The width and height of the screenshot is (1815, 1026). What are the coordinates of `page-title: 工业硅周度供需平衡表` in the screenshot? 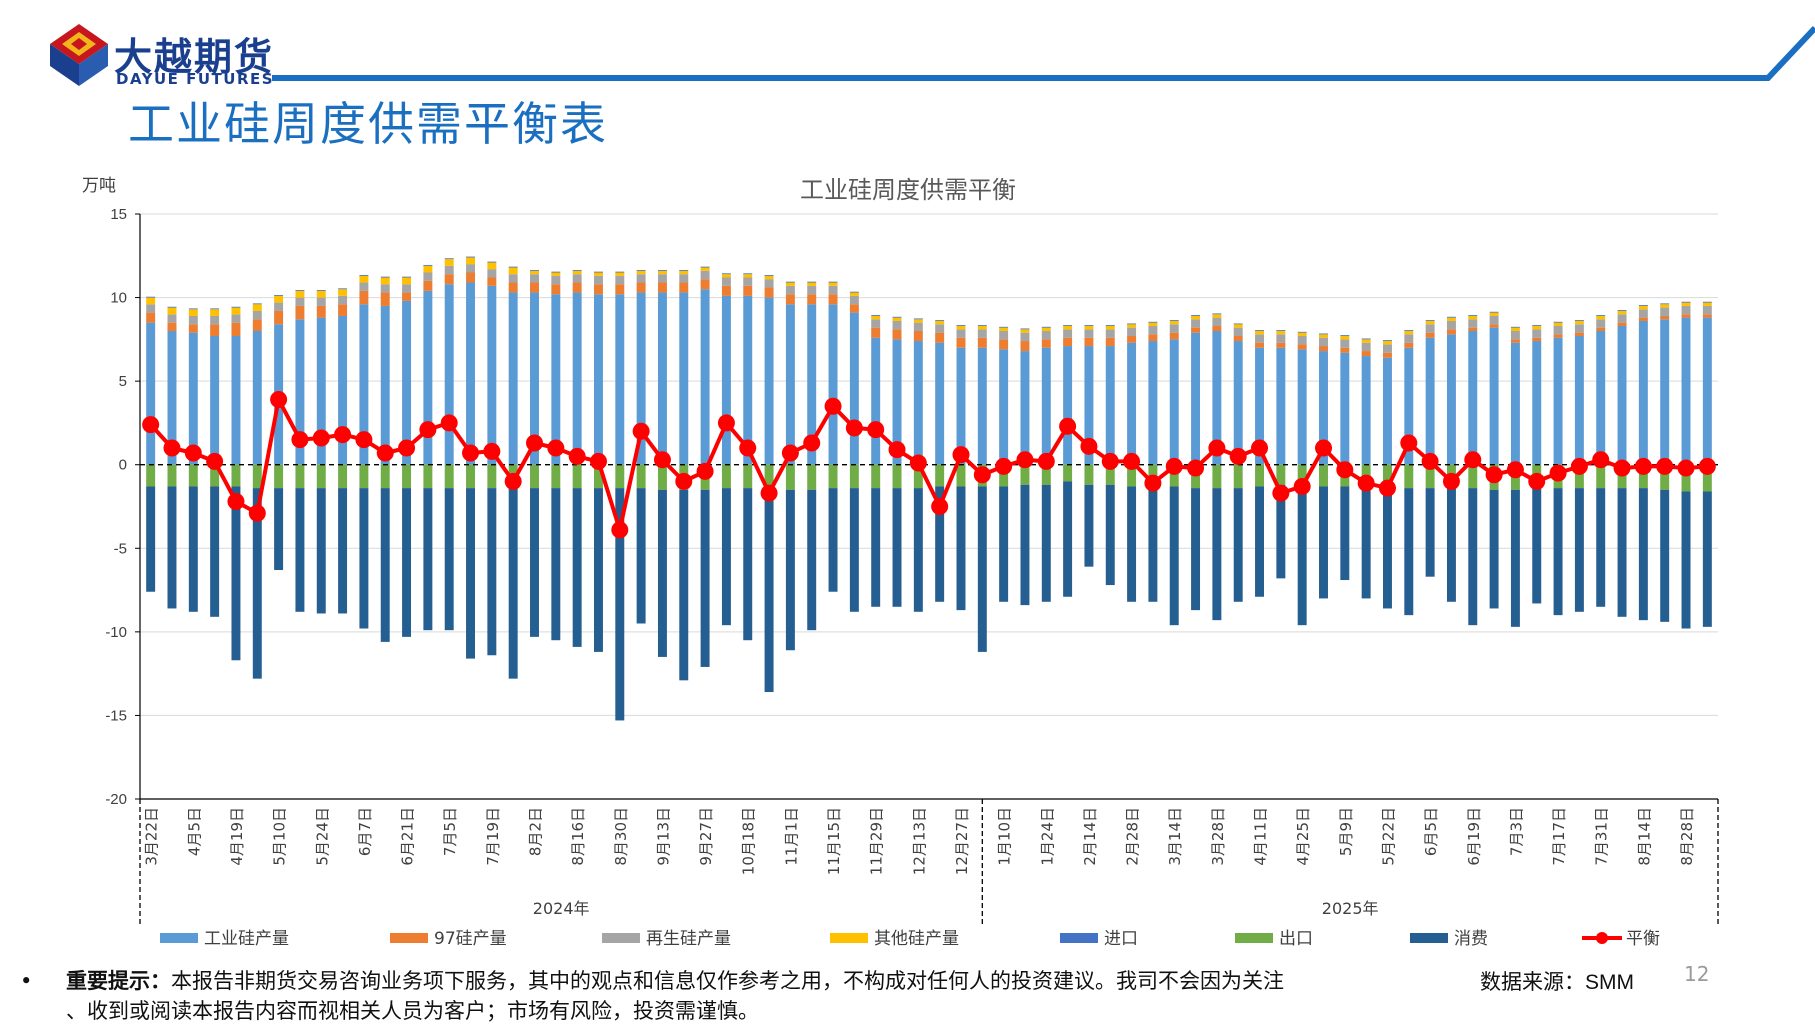 It's located at (368, 124).